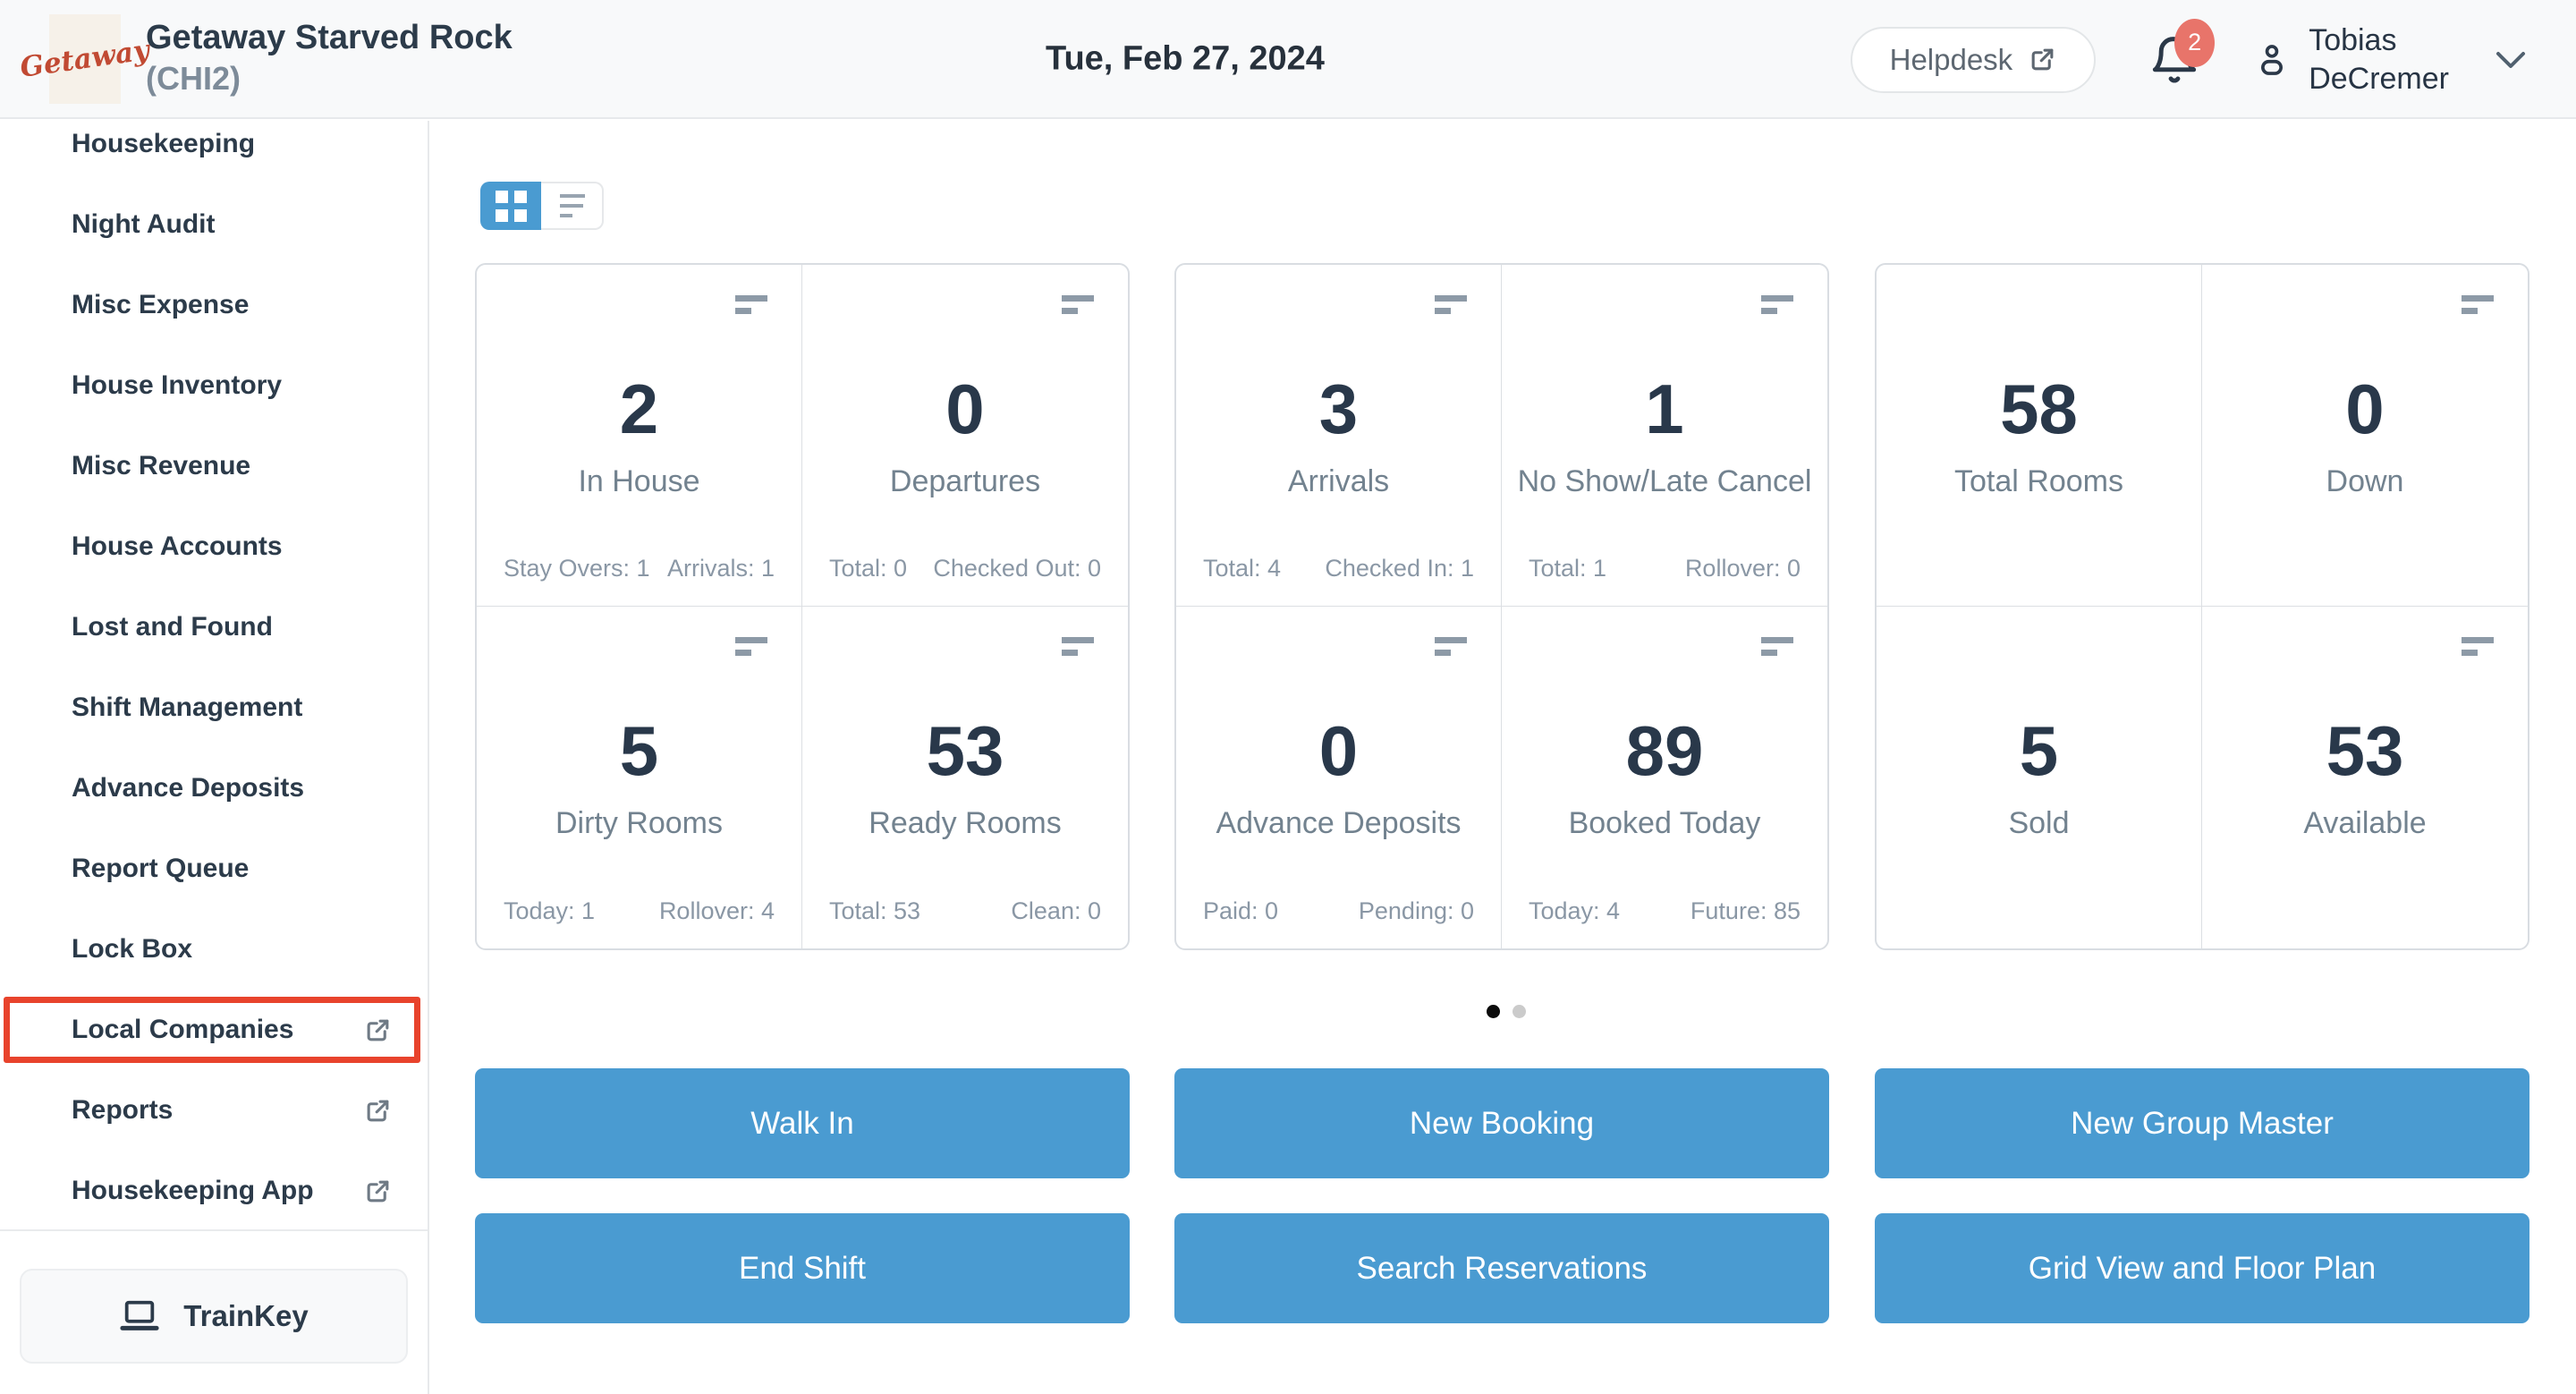  I want to click on grid-view-floor-plan-button: Grid View and Floor Plan, so click(2202, 1268).